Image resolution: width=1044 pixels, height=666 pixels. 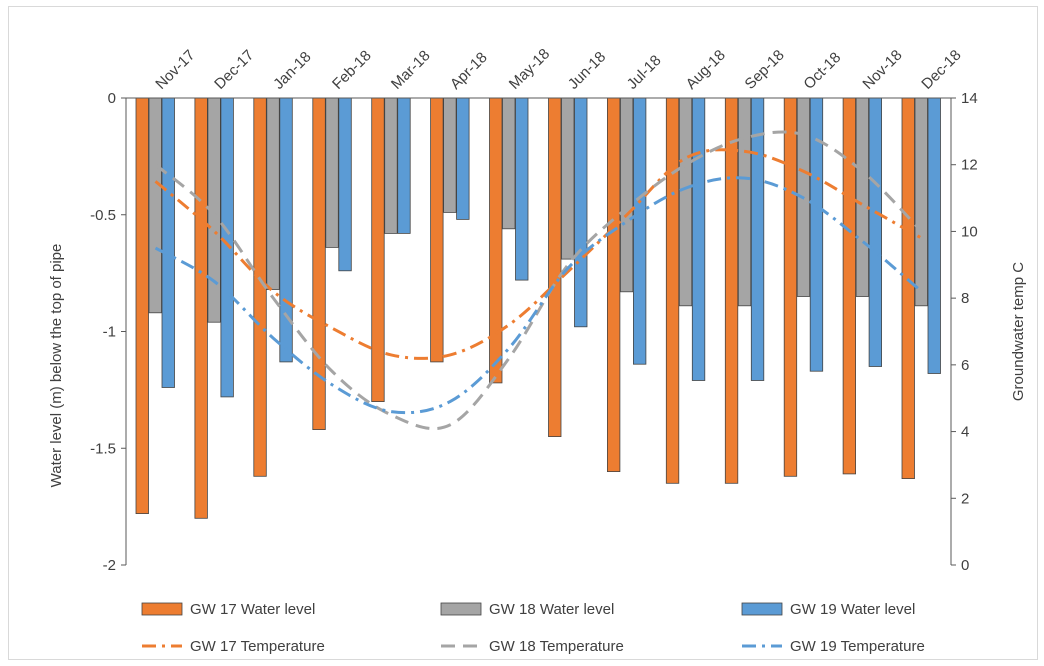 I want to click on legend-label: GW 19 Water level, so click(x=852, y=609).